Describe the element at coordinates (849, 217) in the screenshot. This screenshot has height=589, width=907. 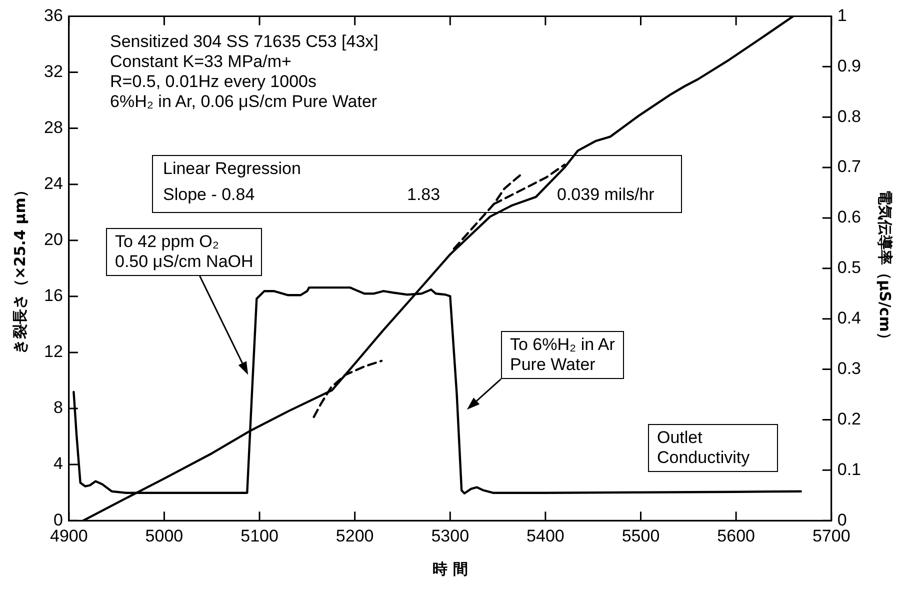
I see `y2-tick-label: 0.6` at that location.